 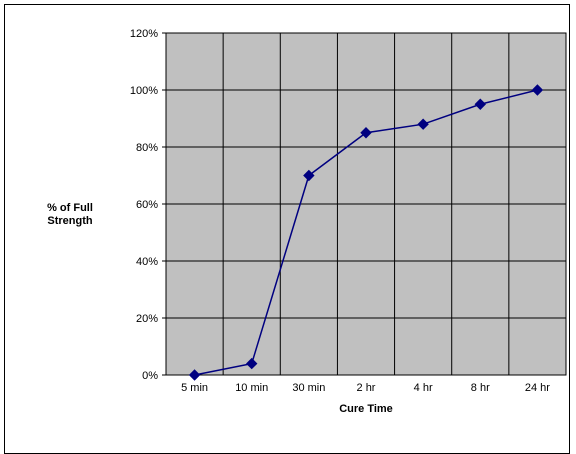 What do you see at coordinates (423, 388) in the screenshot?
I see `x-tick-label: 4 hr` at bounding box center [423, 388].